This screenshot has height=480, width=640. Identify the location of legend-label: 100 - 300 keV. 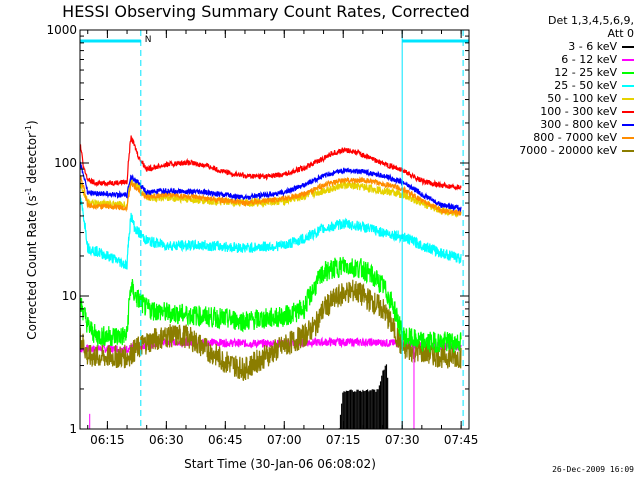
(578, 111).